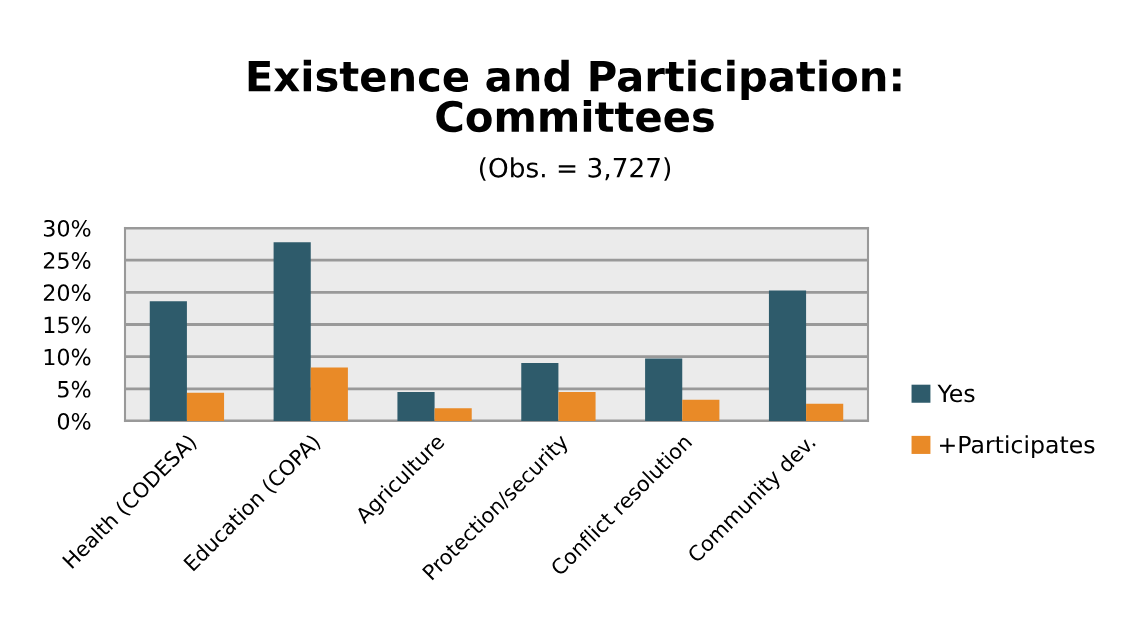 The width and height of the screenshot is (1137, 642). I want to click on y-tick-label: 15%, so click(67, 325).